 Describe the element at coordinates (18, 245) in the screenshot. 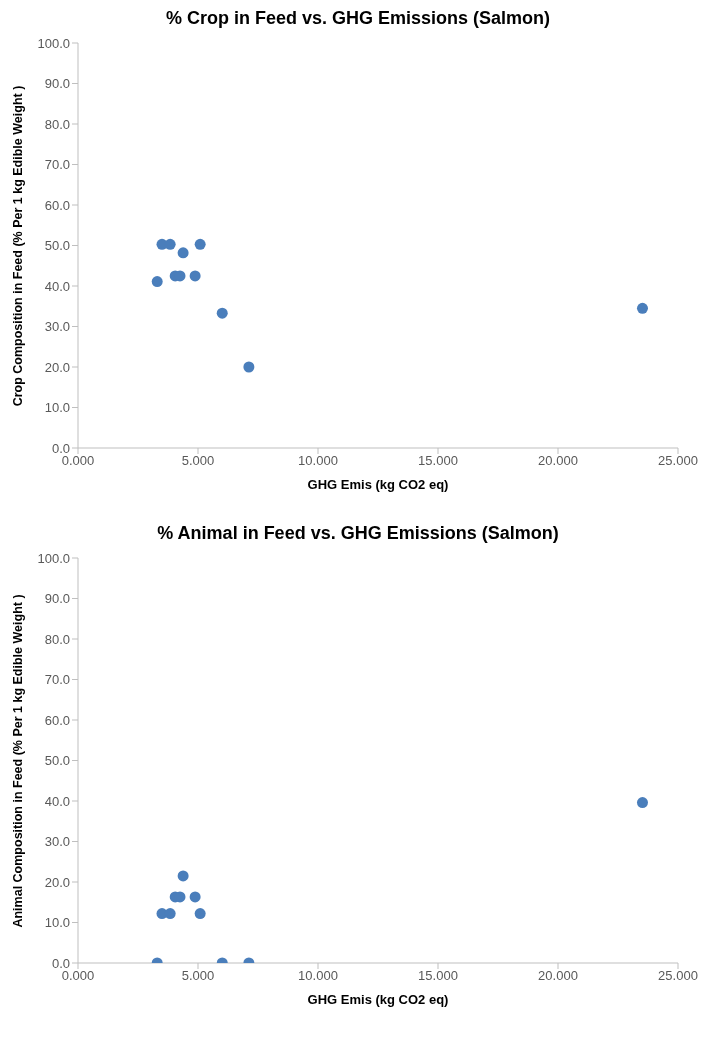

I see `y-axis-title: Crop Composition in Feed (% Per 1 kg Edible Weight )` at that location.